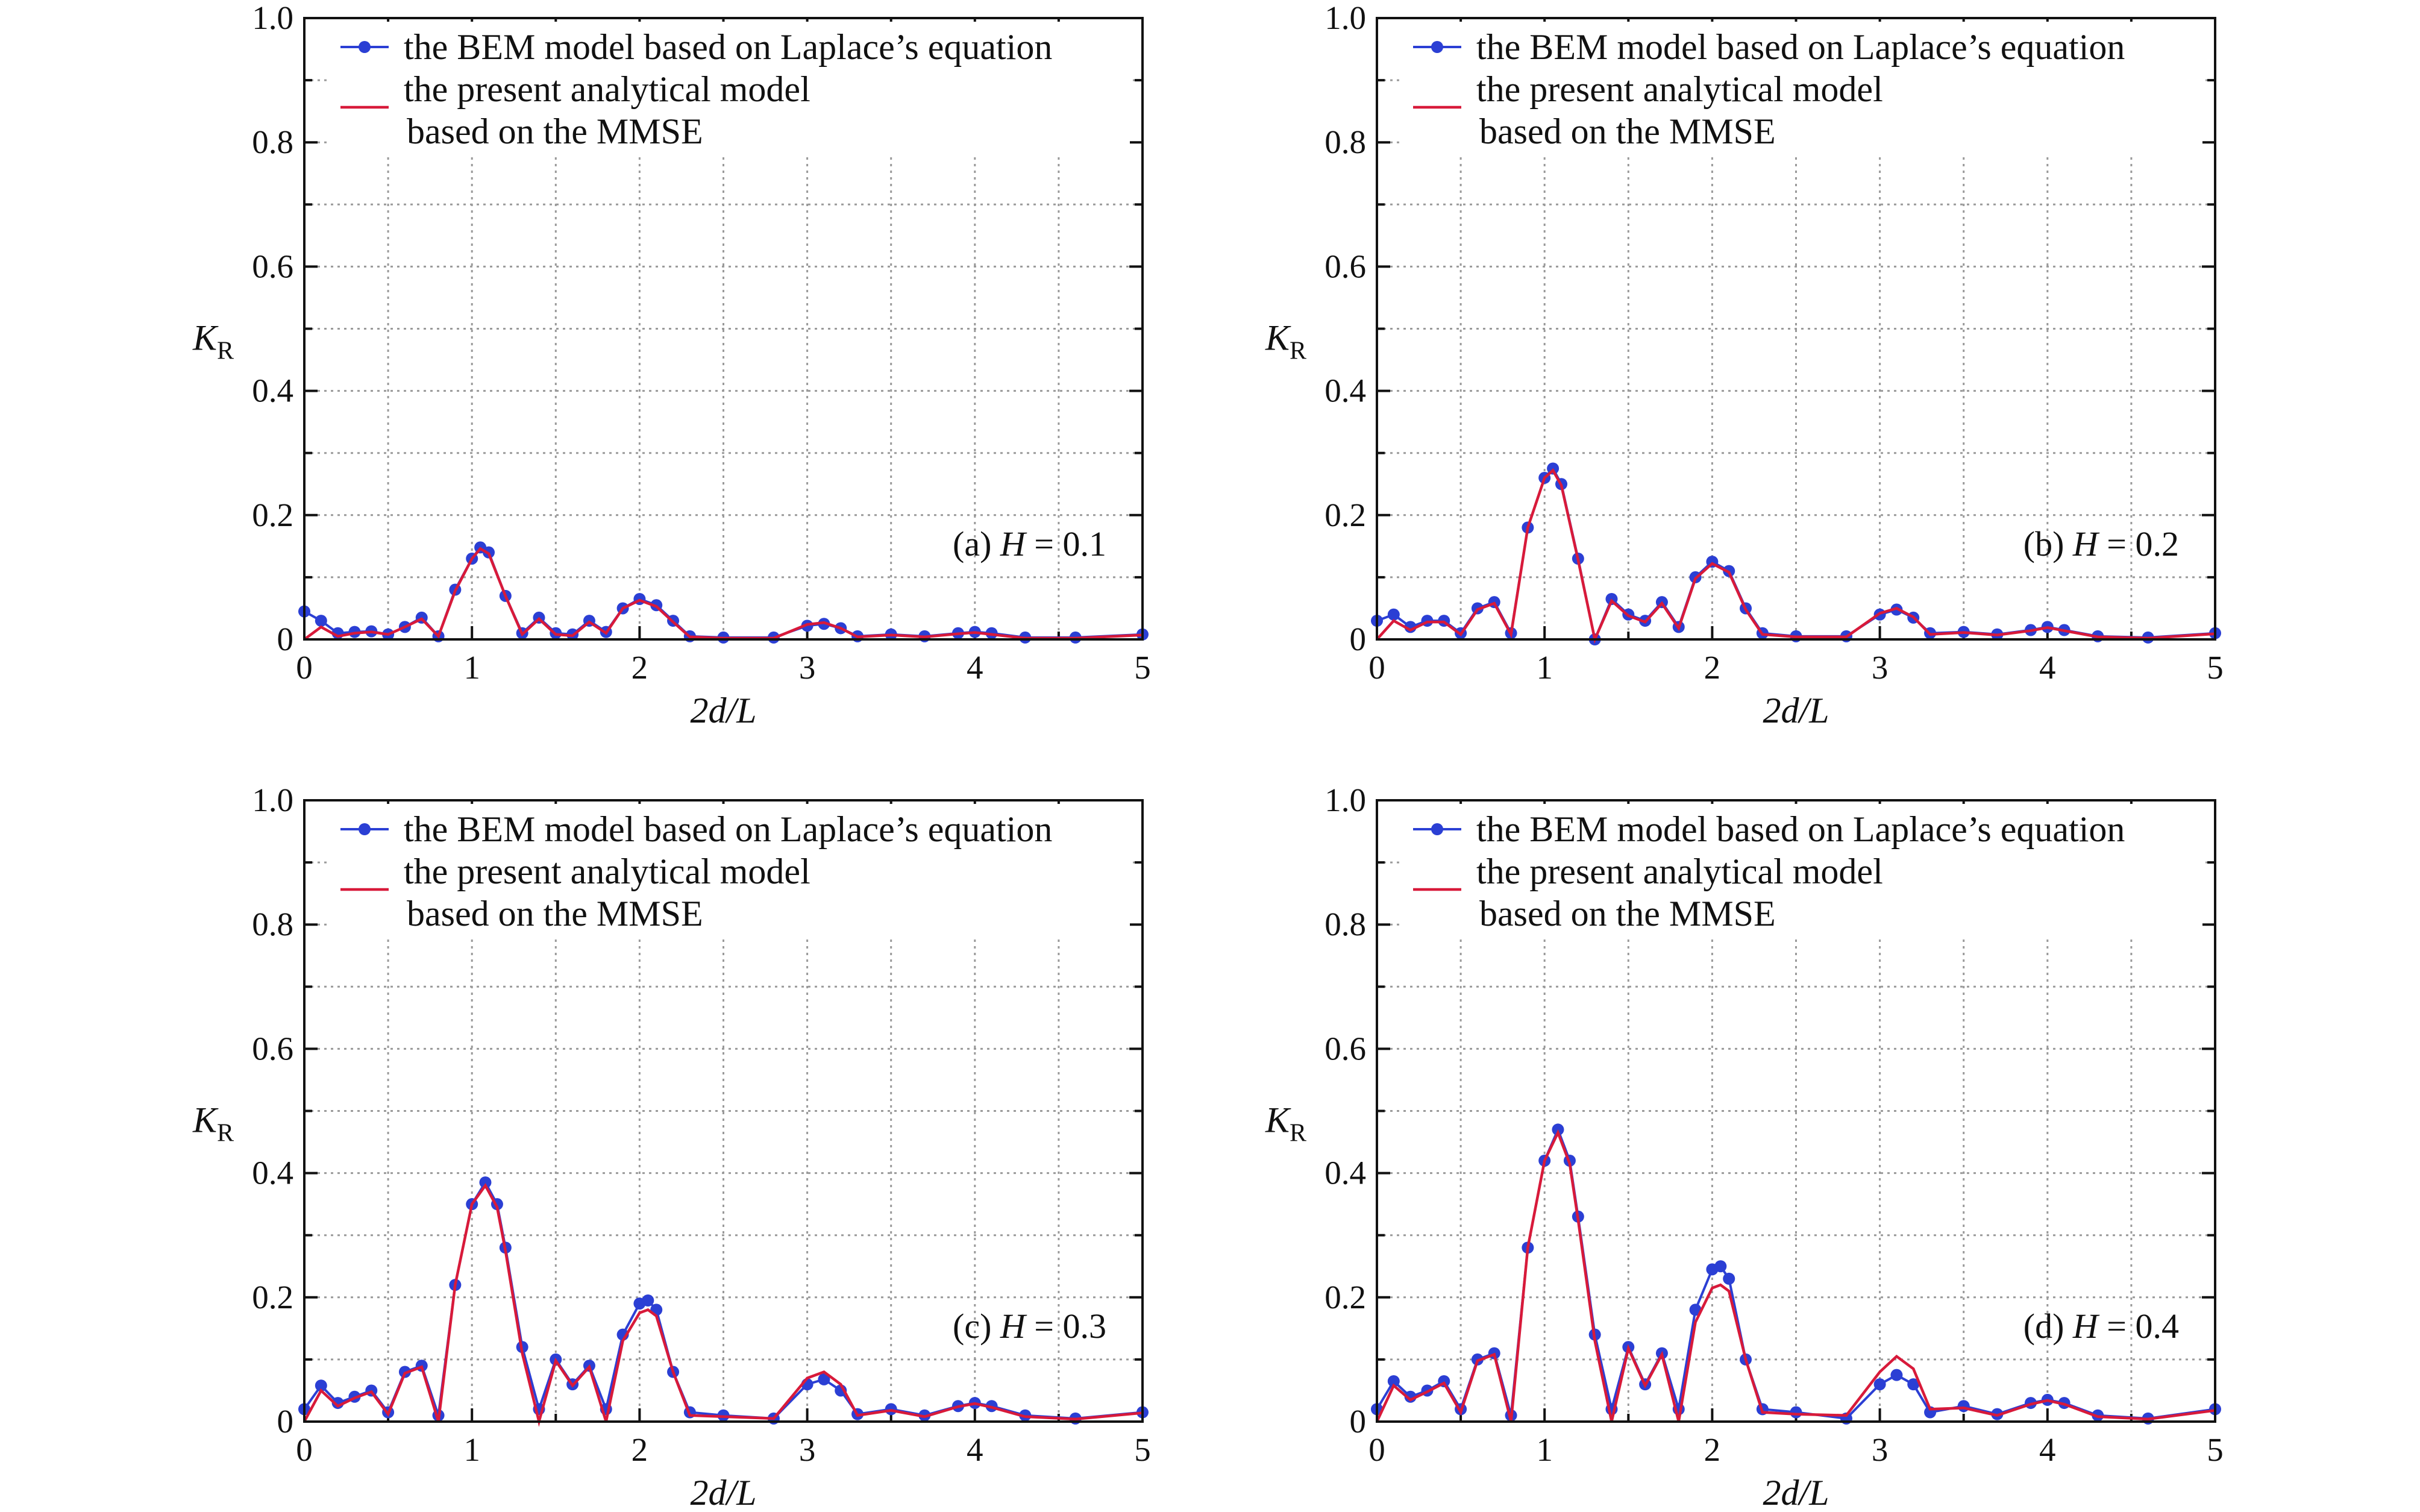 The height and width of the screenshot is (1512, 2420). What do you see at coordinates (1030, 543) in the screenshot?
I see `panel-label: (a) H = 0.1` at bounding box center [1030, 543].